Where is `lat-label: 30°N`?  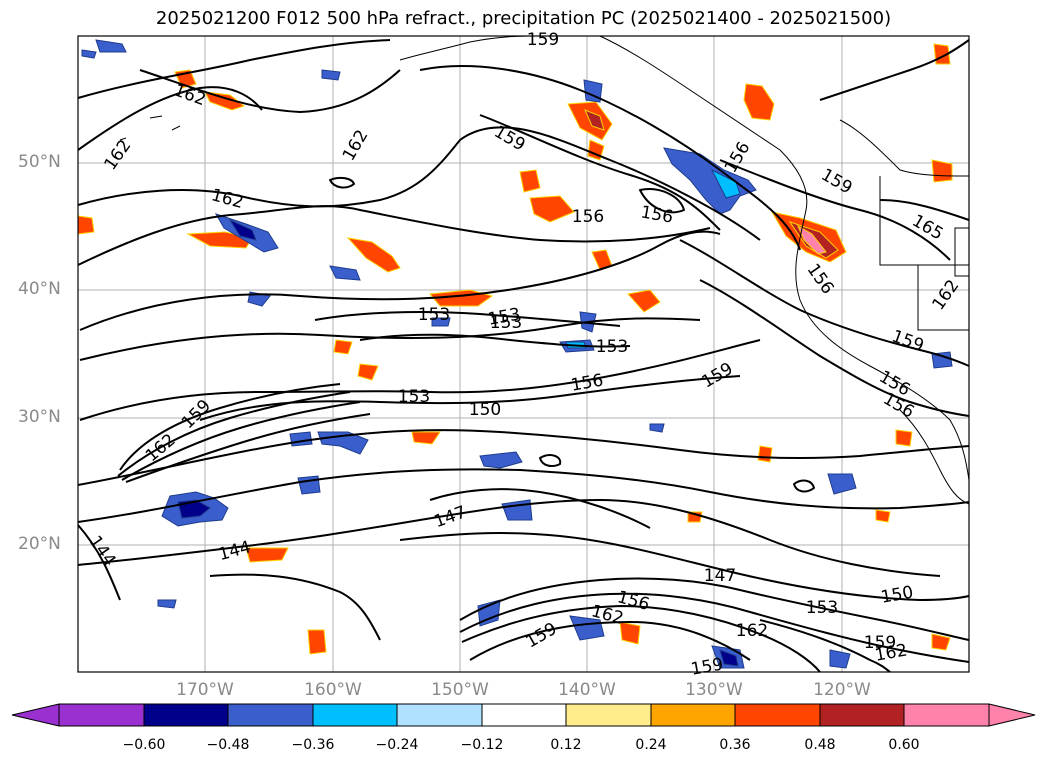
lat-label: 30°N is located at coordinates (39, 417).